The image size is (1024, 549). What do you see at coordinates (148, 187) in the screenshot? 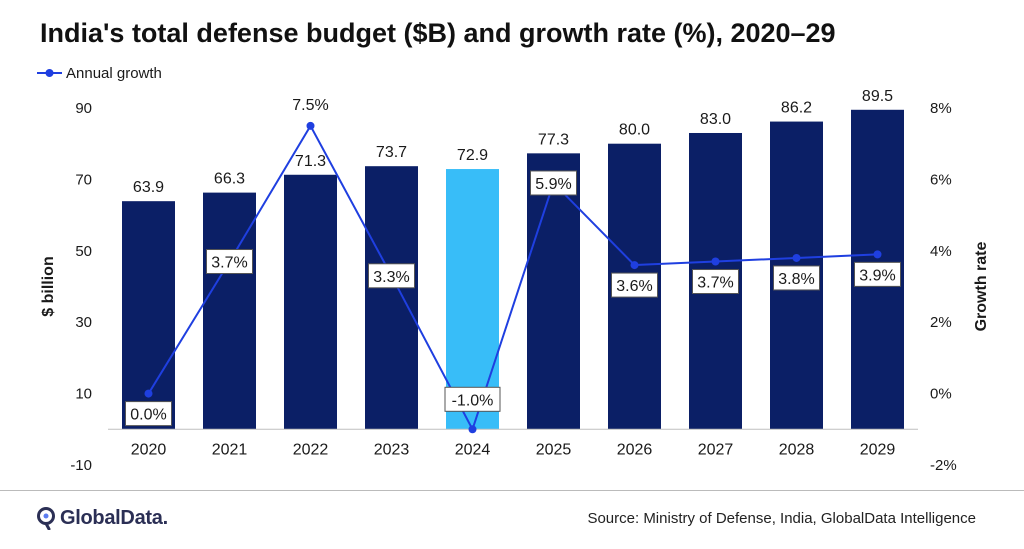
I see `bar-value-label: 63.9` at bounding box center [148, 187].